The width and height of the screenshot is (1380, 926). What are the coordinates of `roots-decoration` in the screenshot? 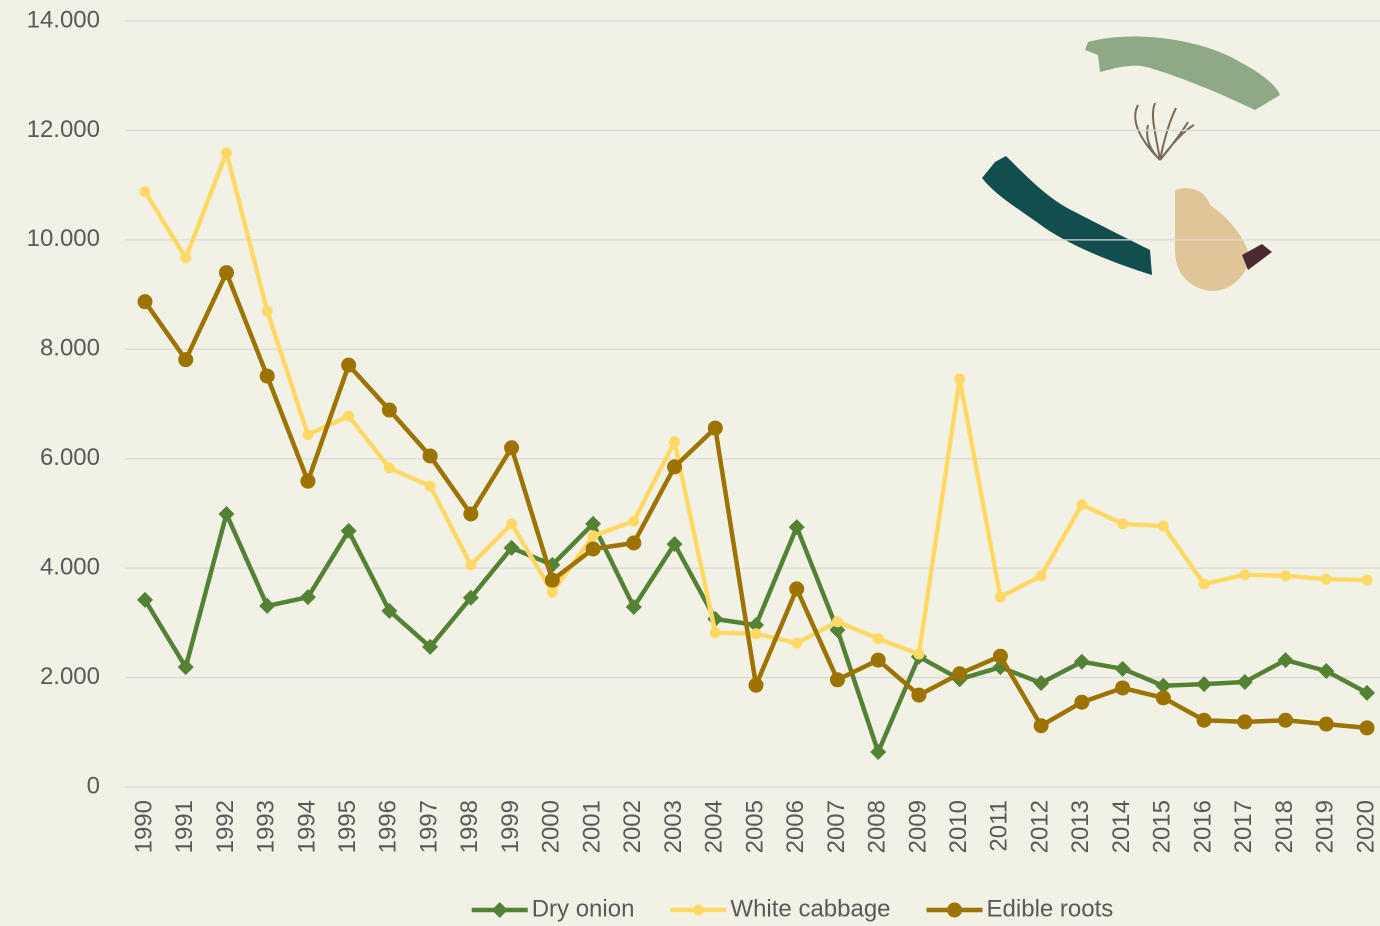 It's located at (1164, 131).